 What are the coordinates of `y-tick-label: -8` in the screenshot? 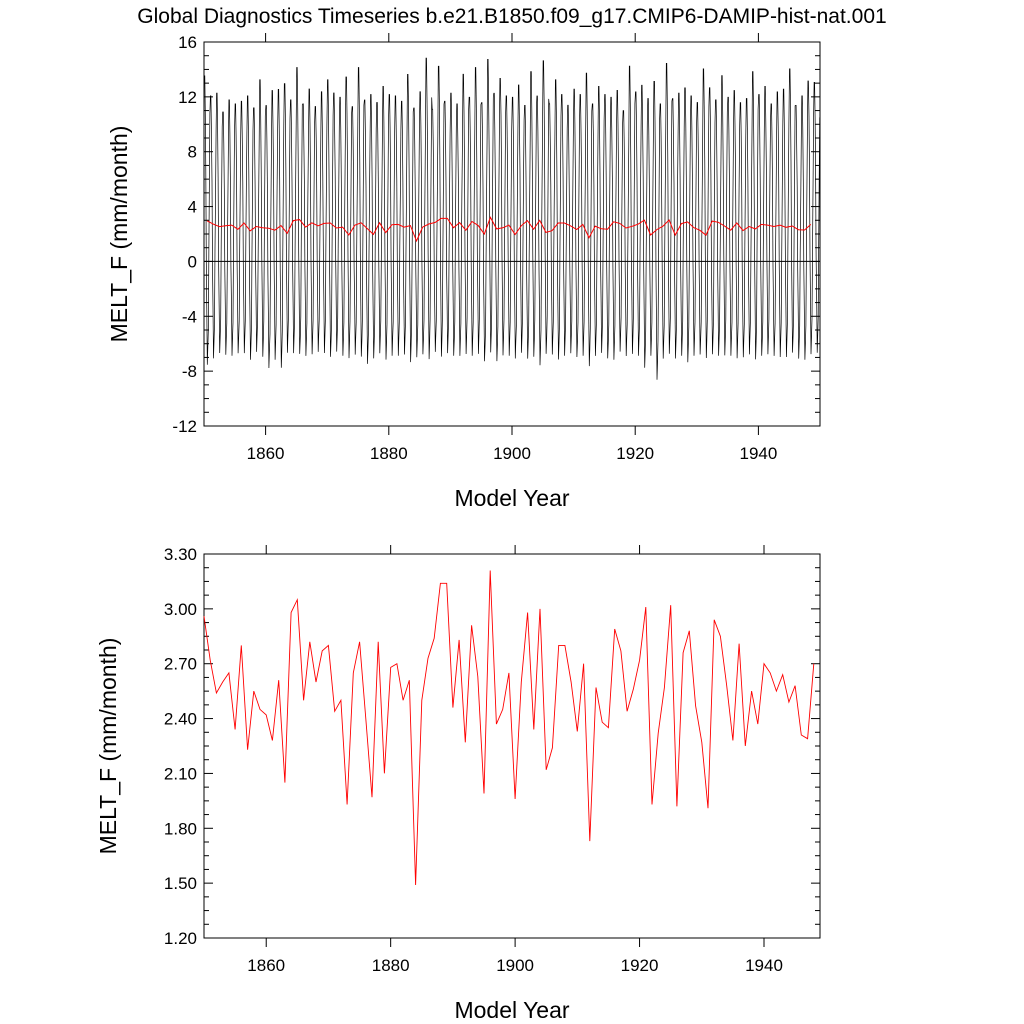 It's located at (189, 371).